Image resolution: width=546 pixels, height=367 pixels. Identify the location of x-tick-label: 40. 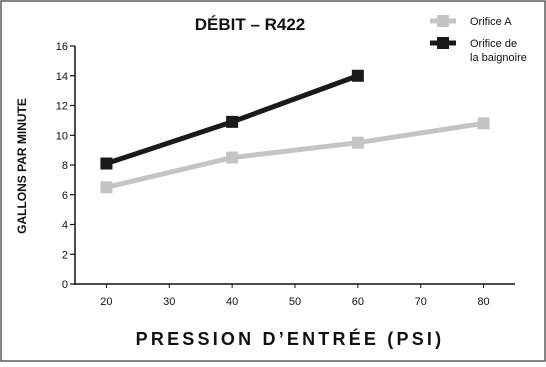
(232, 302).